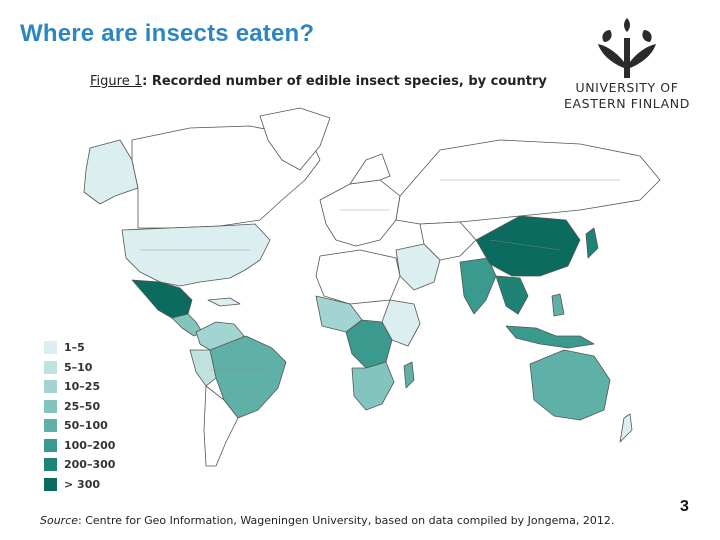  What do you see at coordinates (369, 344) in the screenshot?
I see `region-central-africa` at bounding box center [369, 344].